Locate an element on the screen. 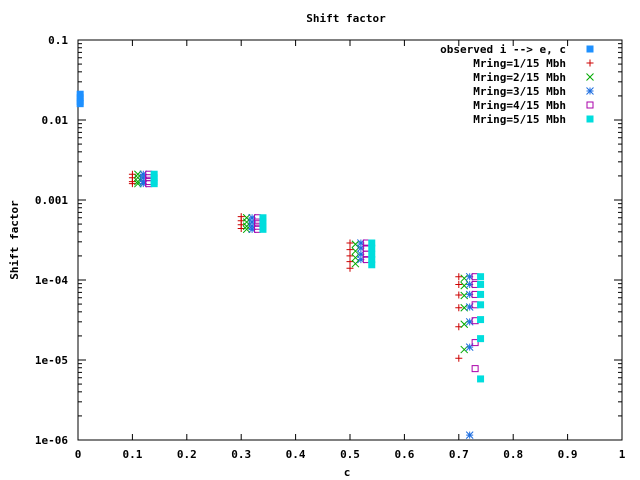 The height and width of the screenshot is (480, 640). x-tick-label: 0.7 is located at coordinates (459, 454).